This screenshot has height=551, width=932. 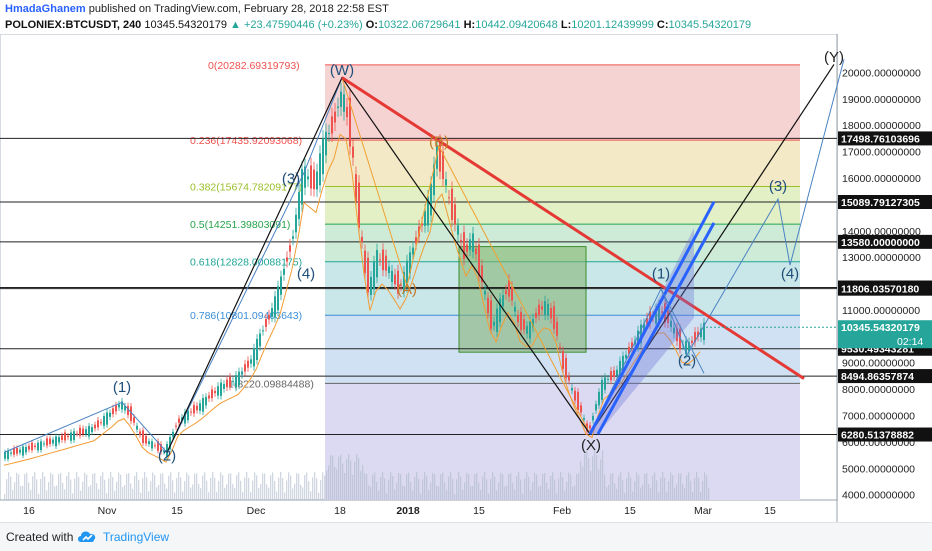 What do you see at coordinates (73, 25) in the screenshot?
I see `symbol-name: POLONIEX:BTCUSDT, 240` at bounding box center [73, 25].